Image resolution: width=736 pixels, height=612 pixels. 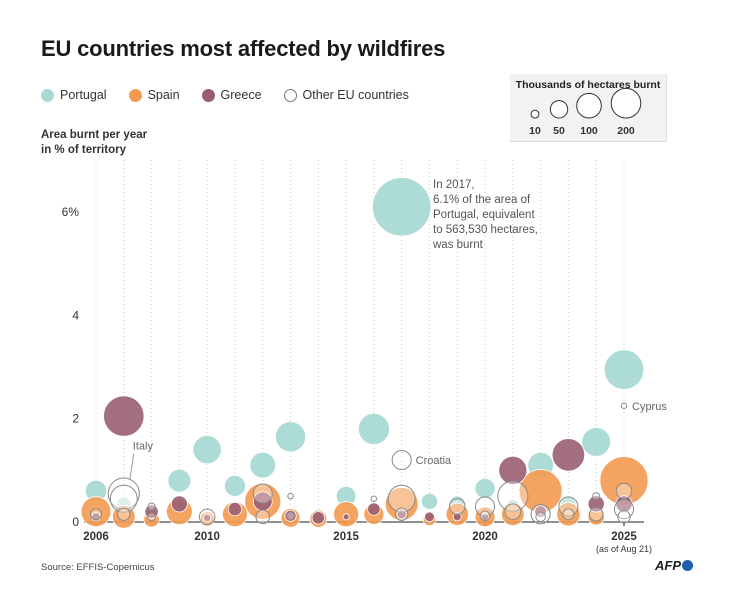 What do you see at coordinates (485, 230) in the screenshot?
I see `annotation-portugal-2017-line-3: to 563,530 hectares,` at bounding box center [485, 230].